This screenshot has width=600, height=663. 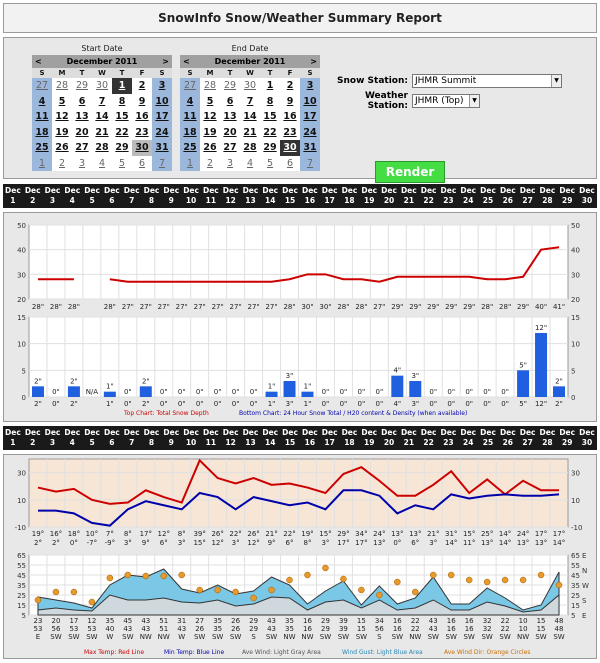 I want to click on render-button: Render, so click(x=410, y=172).